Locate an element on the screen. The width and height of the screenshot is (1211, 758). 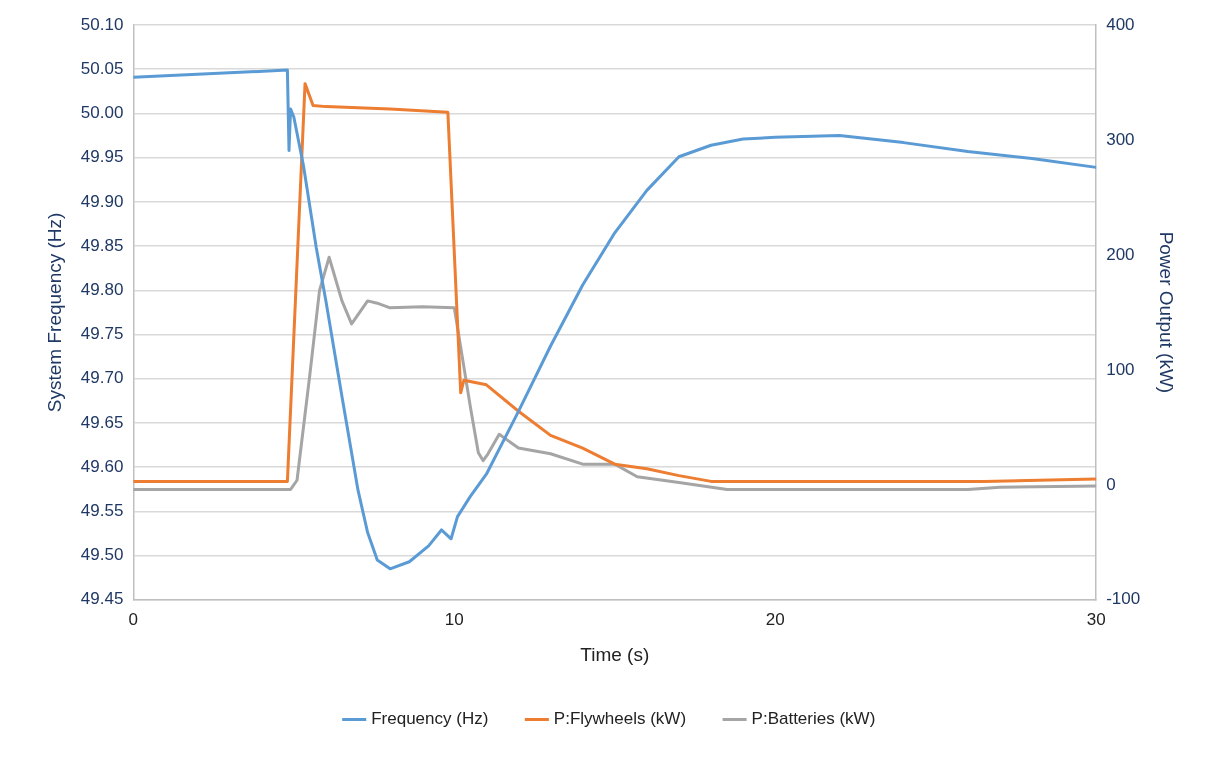
y2-tick-label: 0 is located at coordinates (1111, 484).